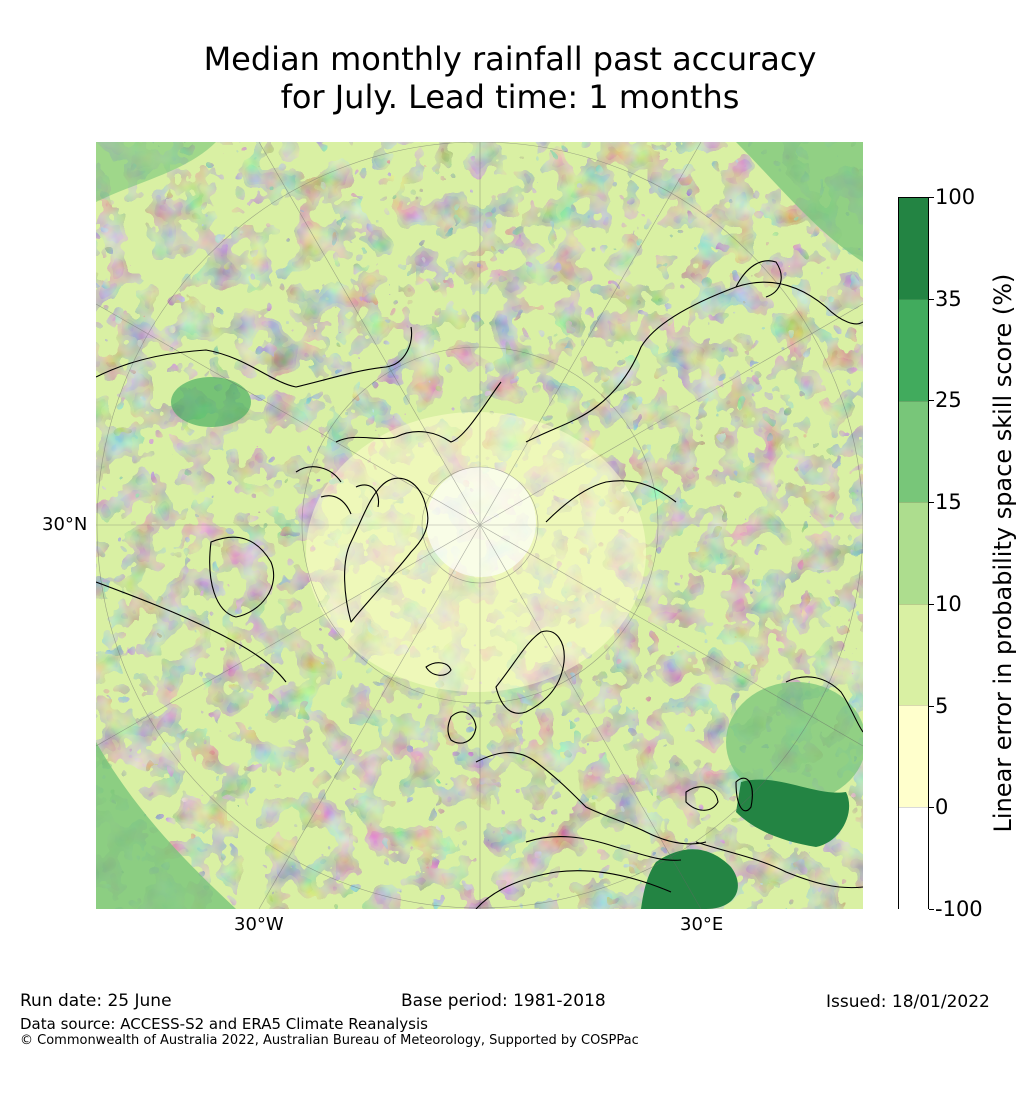  Describe the element at coordinates (503, 1001) in the screenshot. I see `base-period: Base period: 1981-2018` at that location.